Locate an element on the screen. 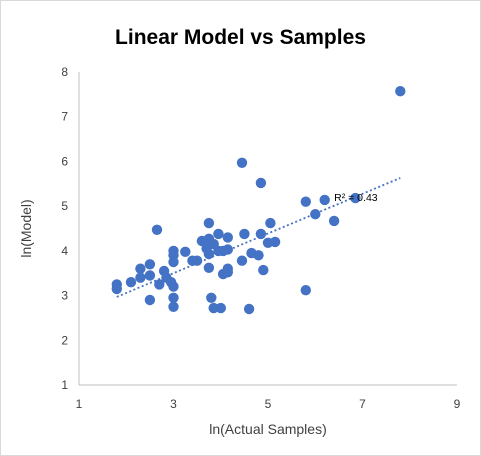 This screenshot has height=456, width=481. y-tick-label: 4 is located at coordinates (64, 251).